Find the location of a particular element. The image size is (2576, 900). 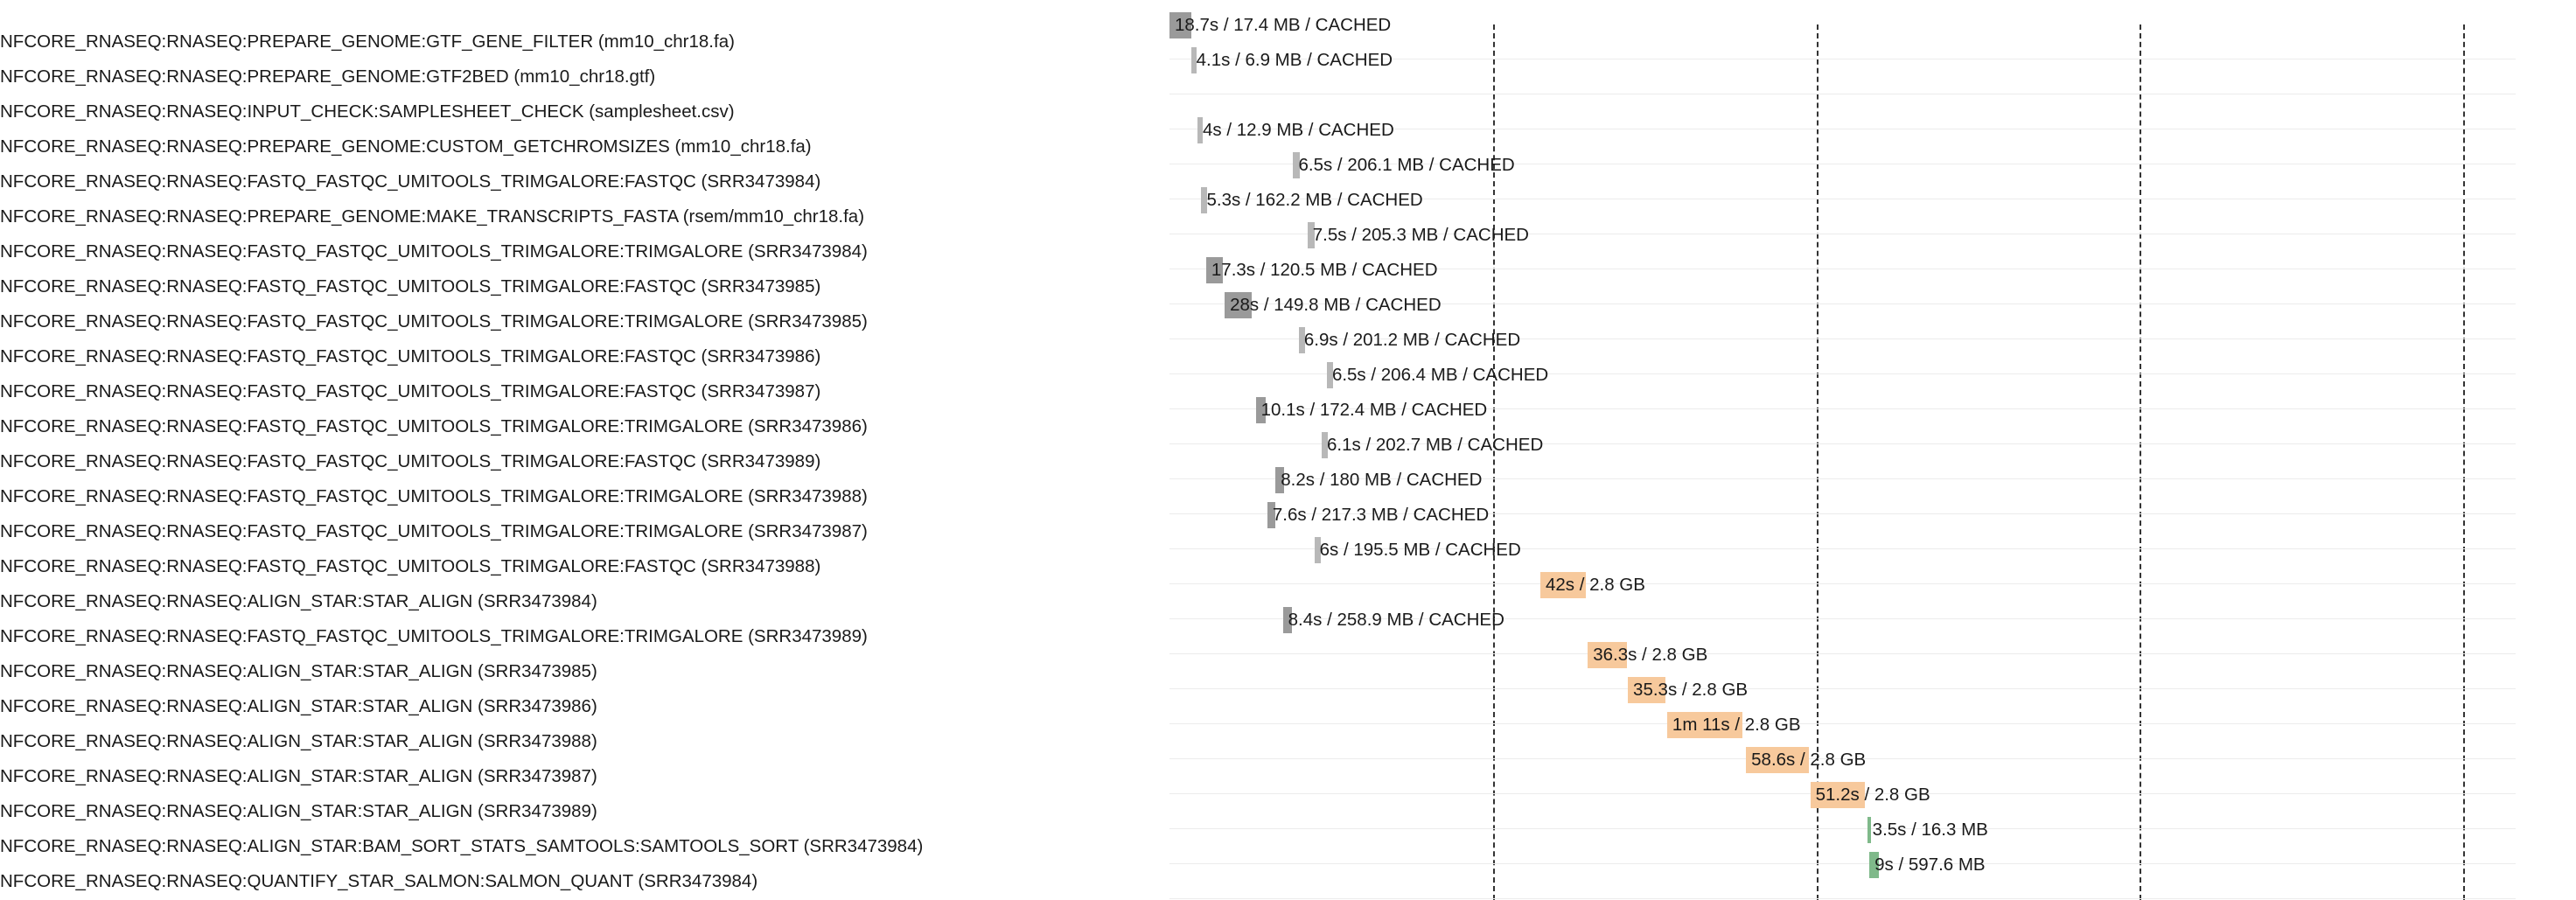

task-bar-text: 28s / 149.8 MB / CACHED is located at coordinates (1336, 305).